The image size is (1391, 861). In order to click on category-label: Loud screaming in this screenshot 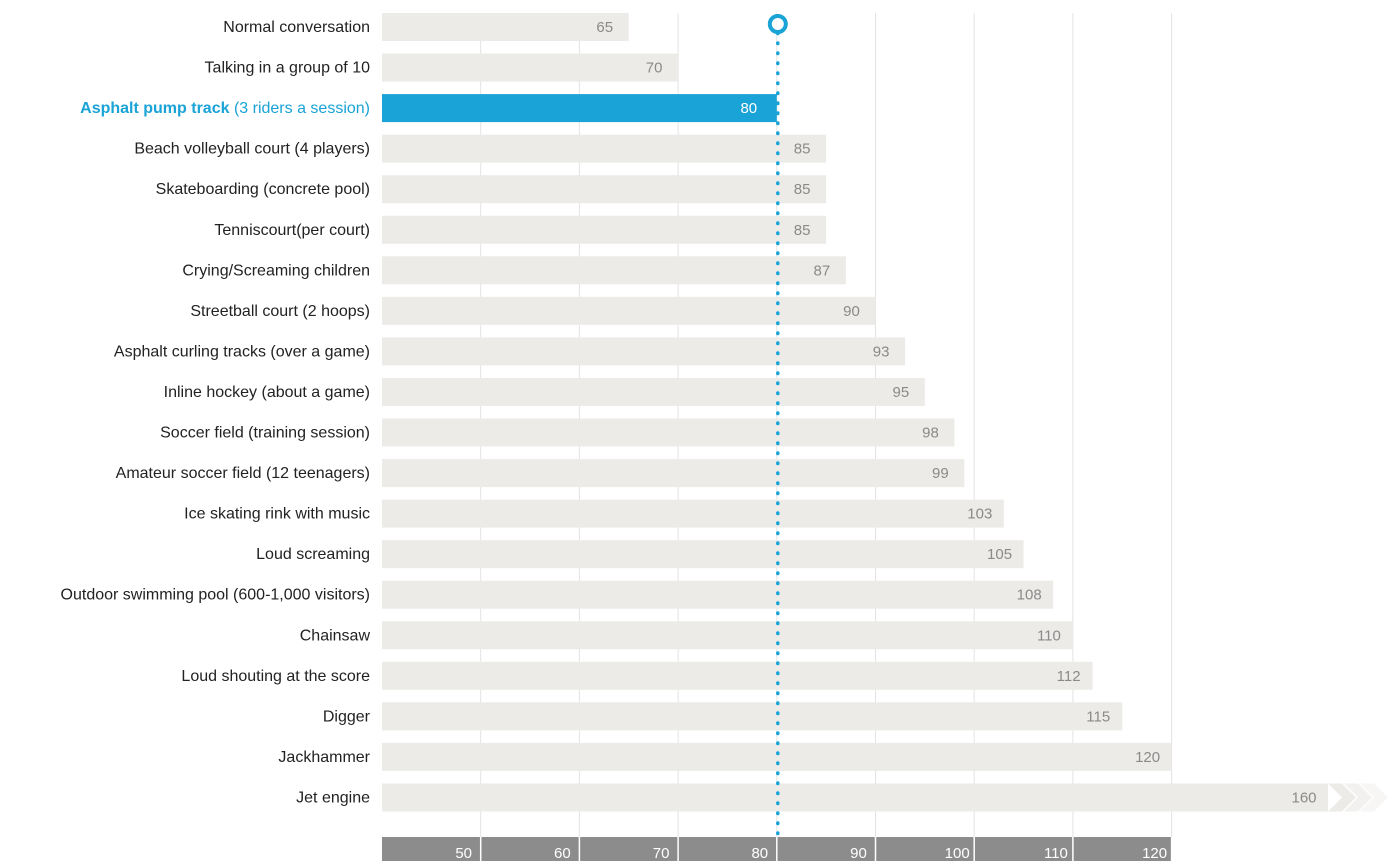, I will do `click(313, 554)`.